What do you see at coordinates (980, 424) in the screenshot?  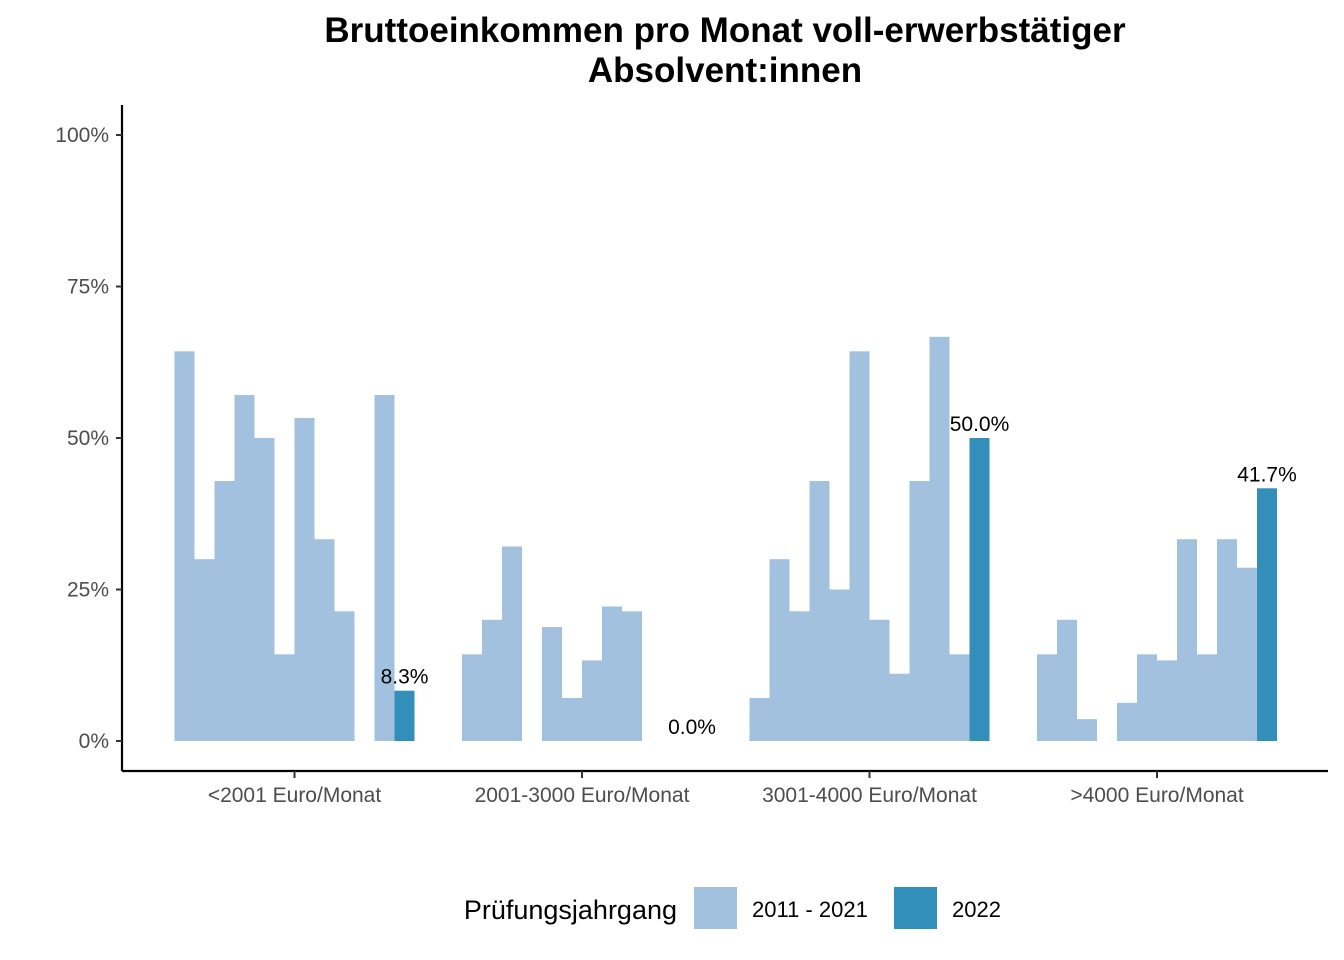 I see `data-label-2022-group-3: 50.0%` at bounding box center [980, 424].